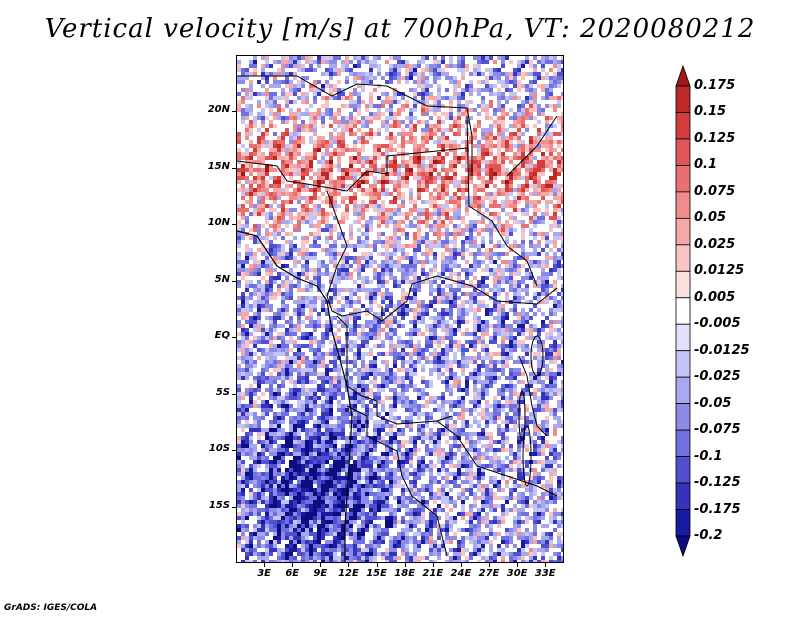 This screenshot has width=800, height=618. I want to click on lat-label: 5S, so click(222, 392).